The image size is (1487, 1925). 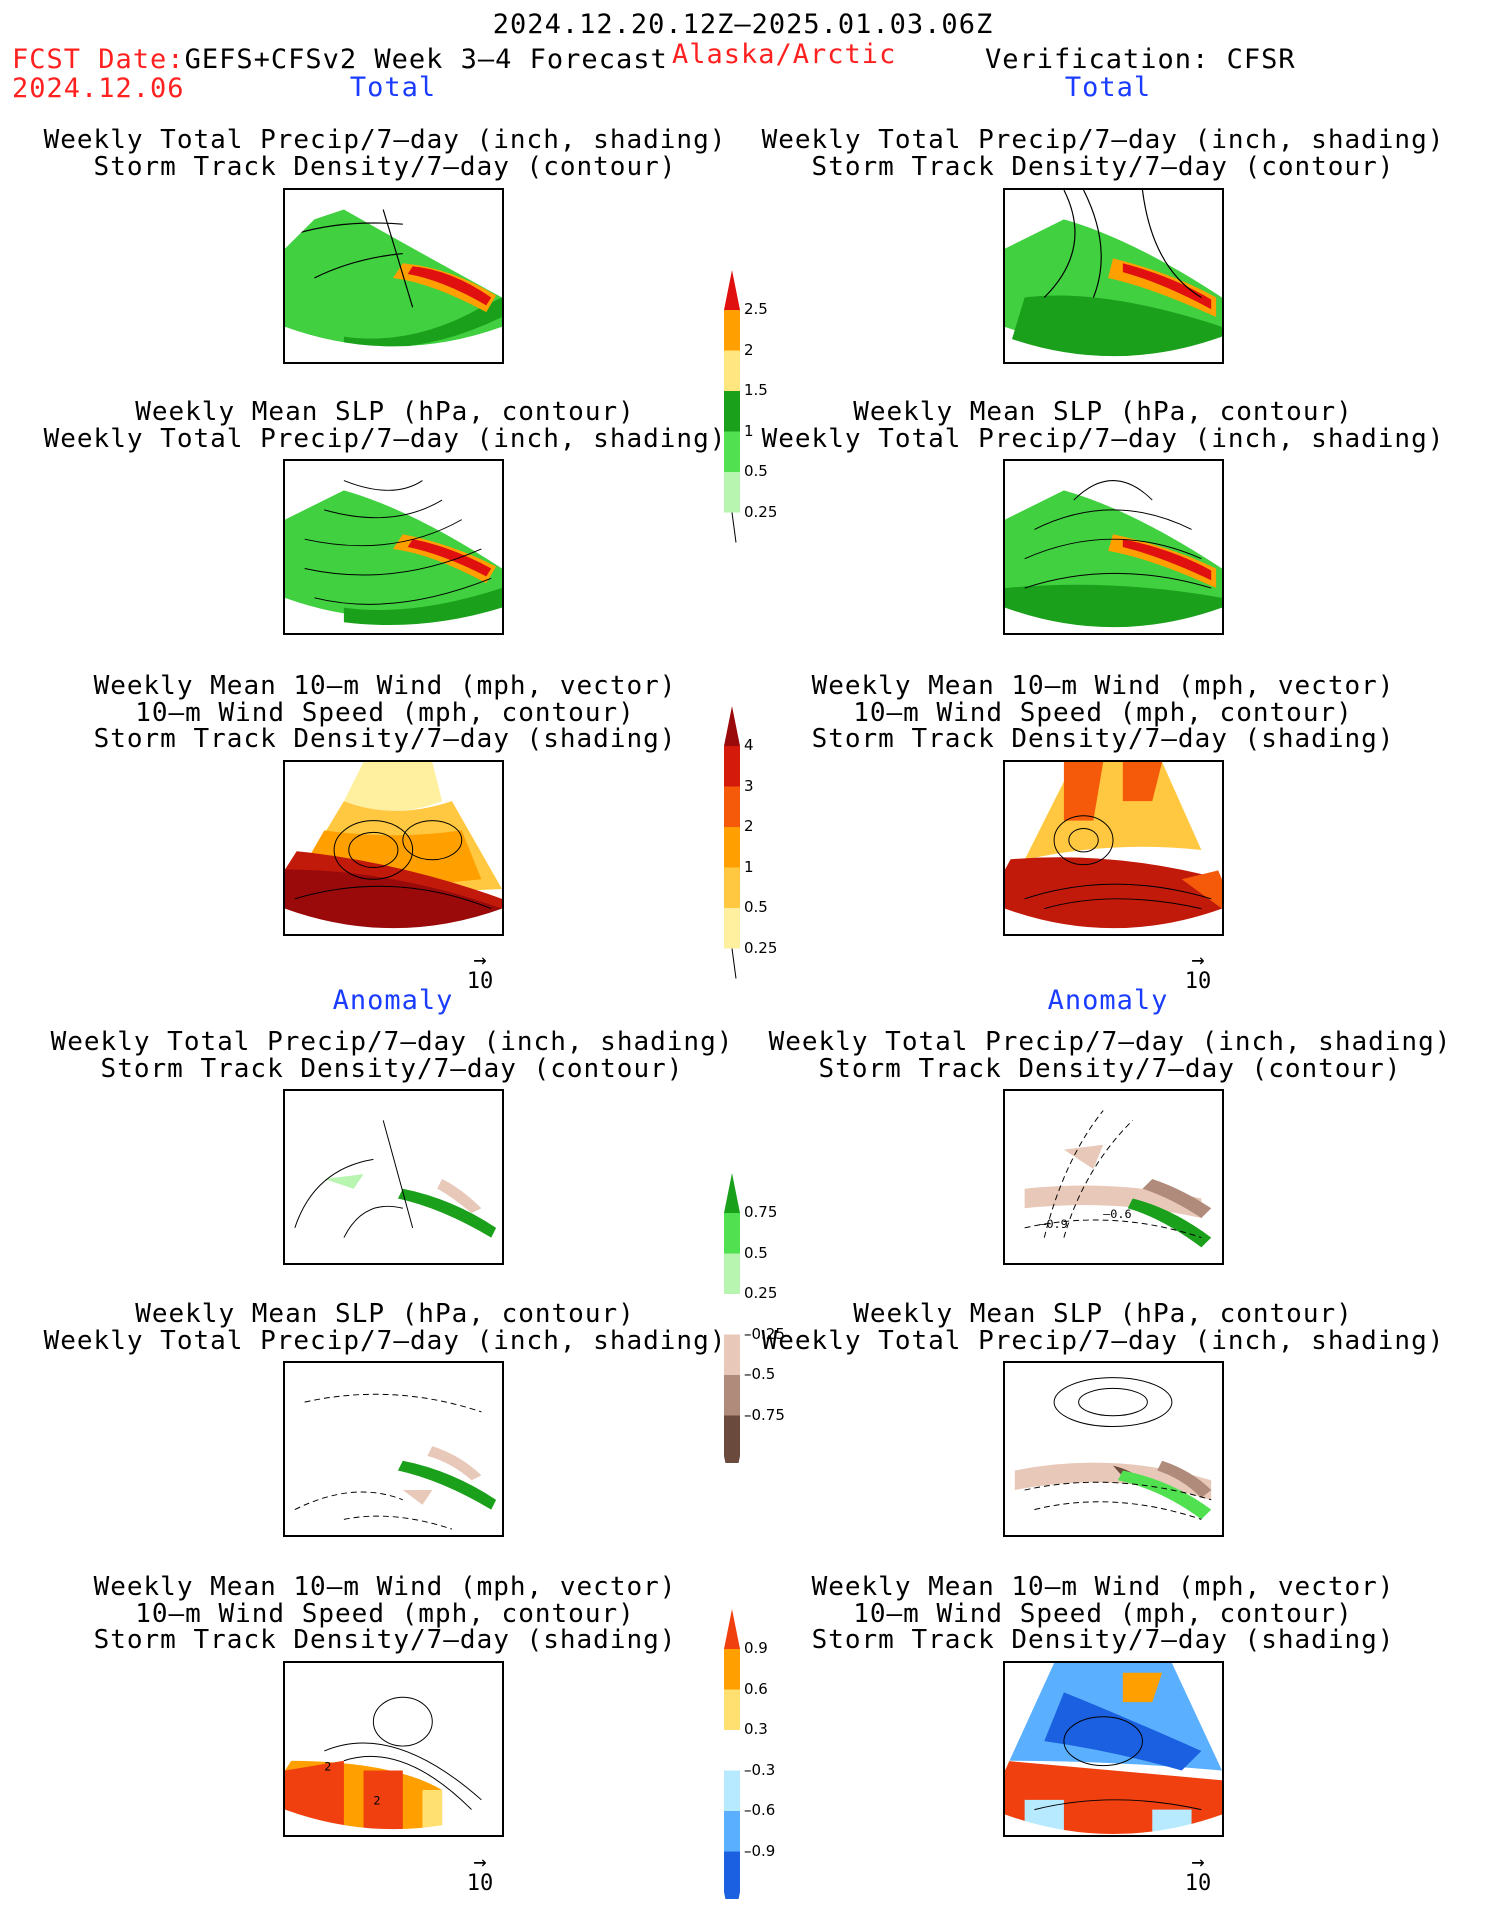 What do you see at coordinates (393, 1449) in the screenshot?
I see `map-anom-slp-forecast` at bounding box center [393, 1449].